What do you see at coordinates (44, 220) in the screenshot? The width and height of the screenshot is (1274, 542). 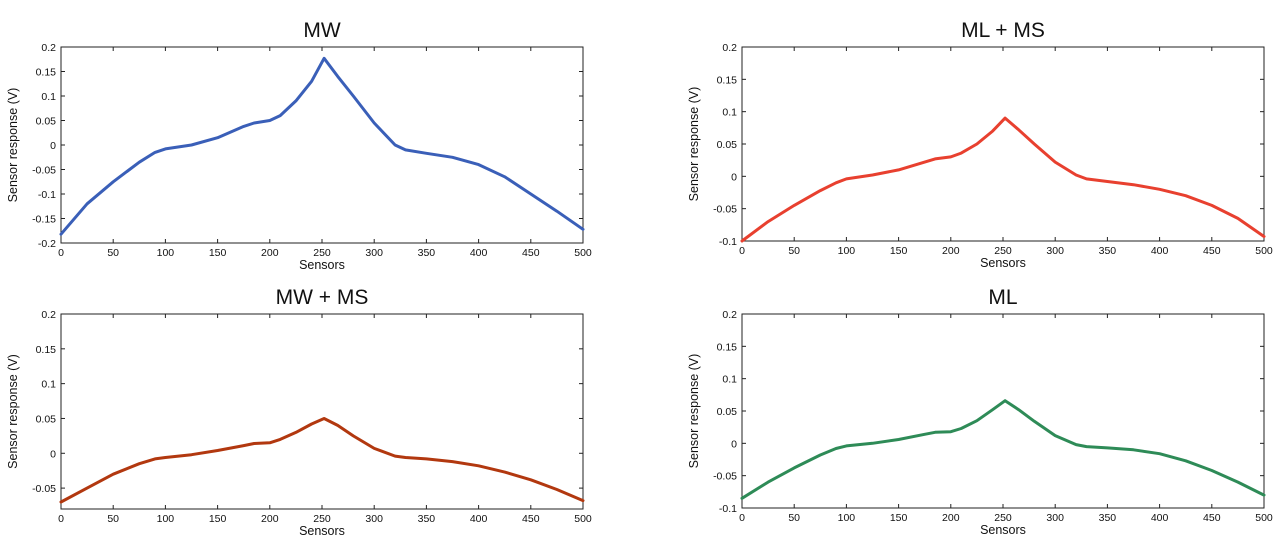 I see `y-tick-label: -0.15` at bounding box center [44, 220].